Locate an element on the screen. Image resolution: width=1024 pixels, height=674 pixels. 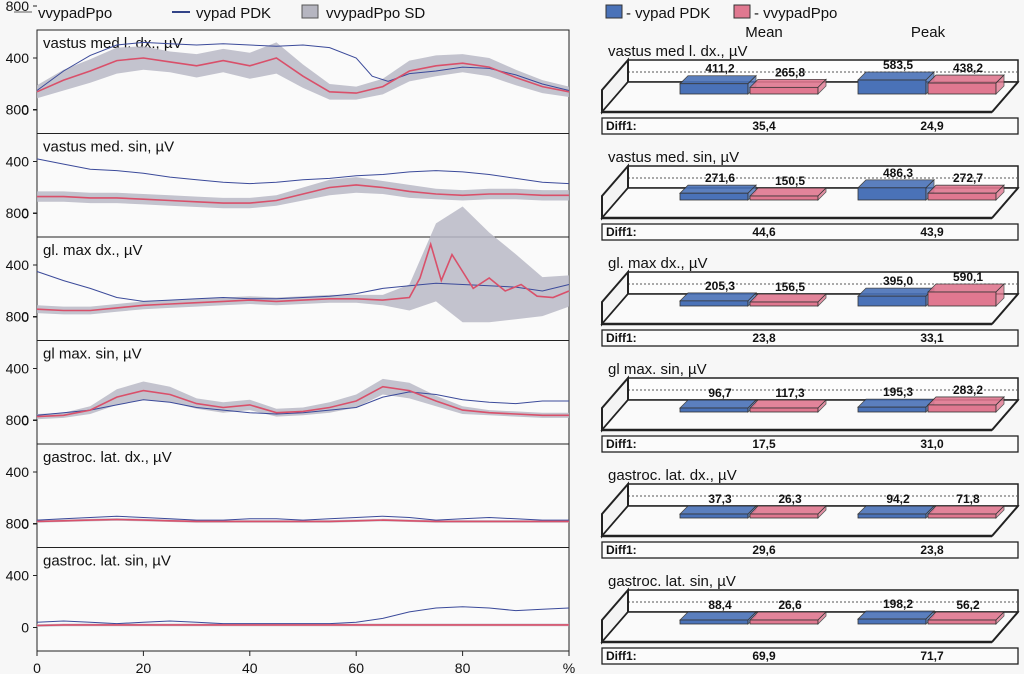
line-panel-3: gl. max dx., µV 0 400 800 is located at coordinates (288, 273).